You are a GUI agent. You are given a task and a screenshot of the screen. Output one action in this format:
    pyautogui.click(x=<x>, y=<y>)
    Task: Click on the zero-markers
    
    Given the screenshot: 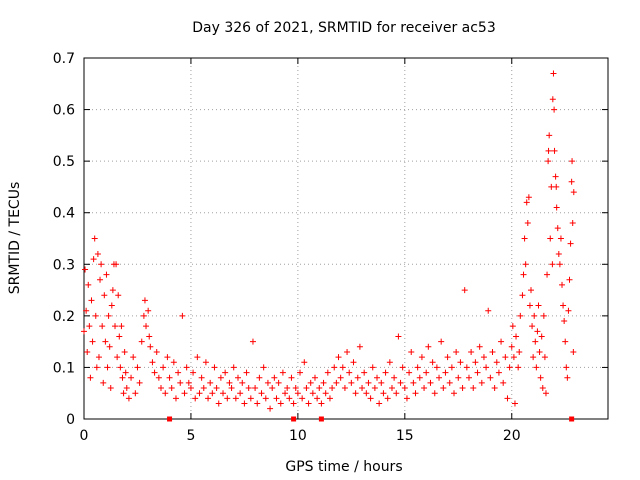 What is the action you would take?
    pyautogui.click(x=371, y=419)
    